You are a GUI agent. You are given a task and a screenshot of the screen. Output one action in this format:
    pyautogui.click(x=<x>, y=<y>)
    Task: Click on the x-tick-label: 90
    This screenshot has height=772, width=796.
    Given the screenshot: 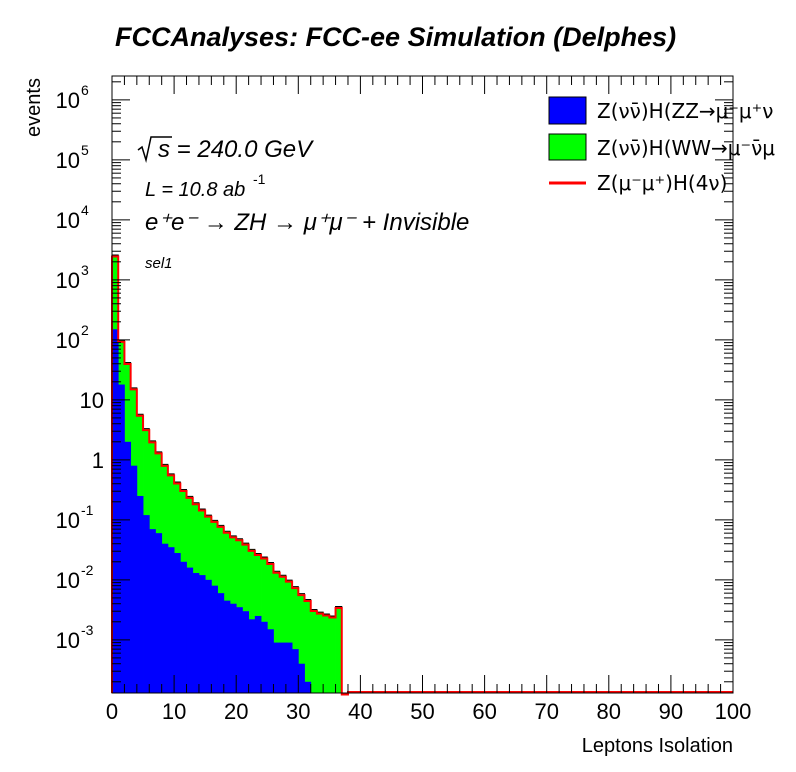 What is the action you would take?
    pyautogui.click(x=671, y=711)
    